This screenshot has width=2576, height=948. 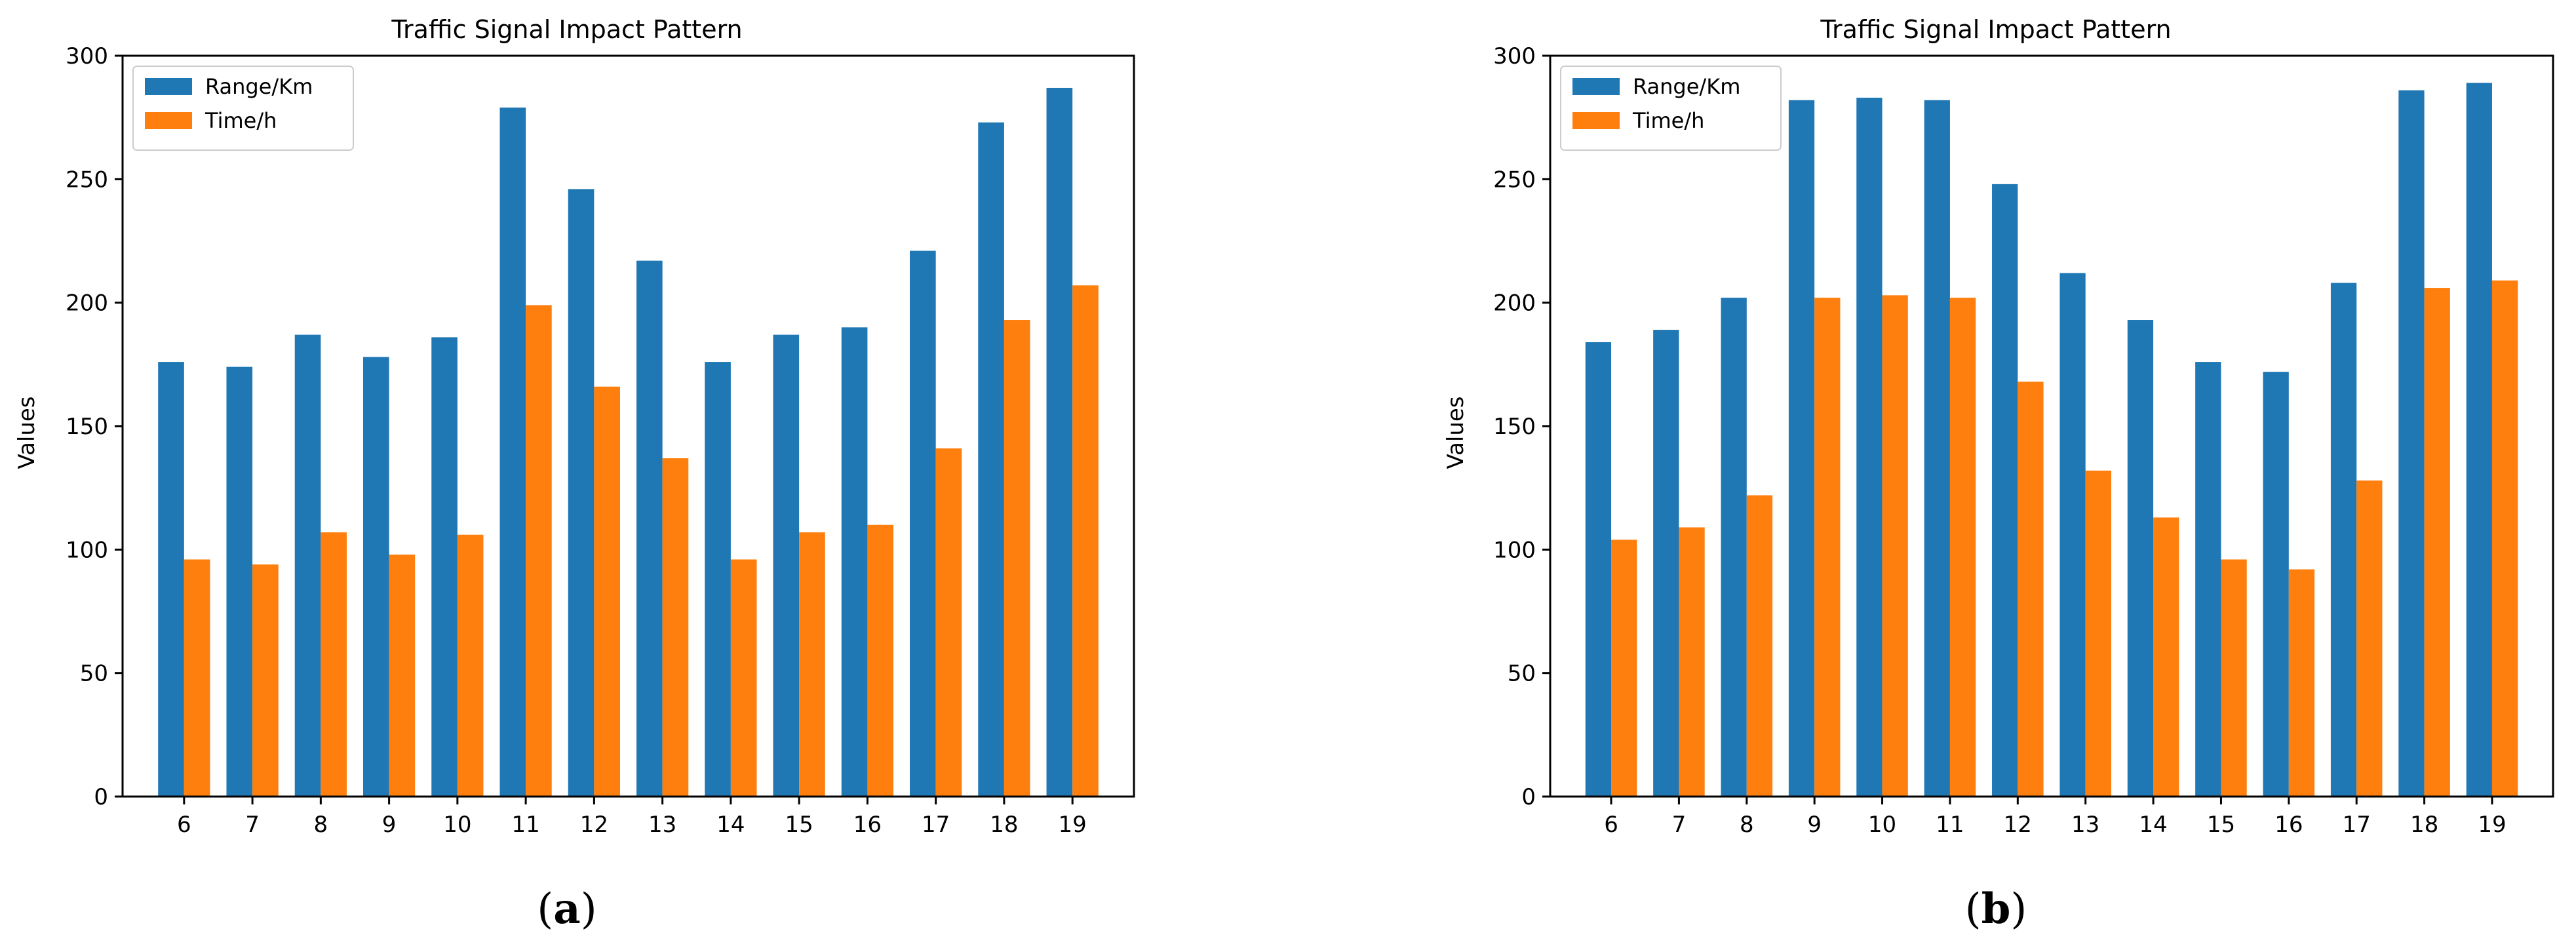 What do you see at coordinates (27, 432) in the screenshot?
I see `y-axis-label: Values` at bounding box center [27, 432].